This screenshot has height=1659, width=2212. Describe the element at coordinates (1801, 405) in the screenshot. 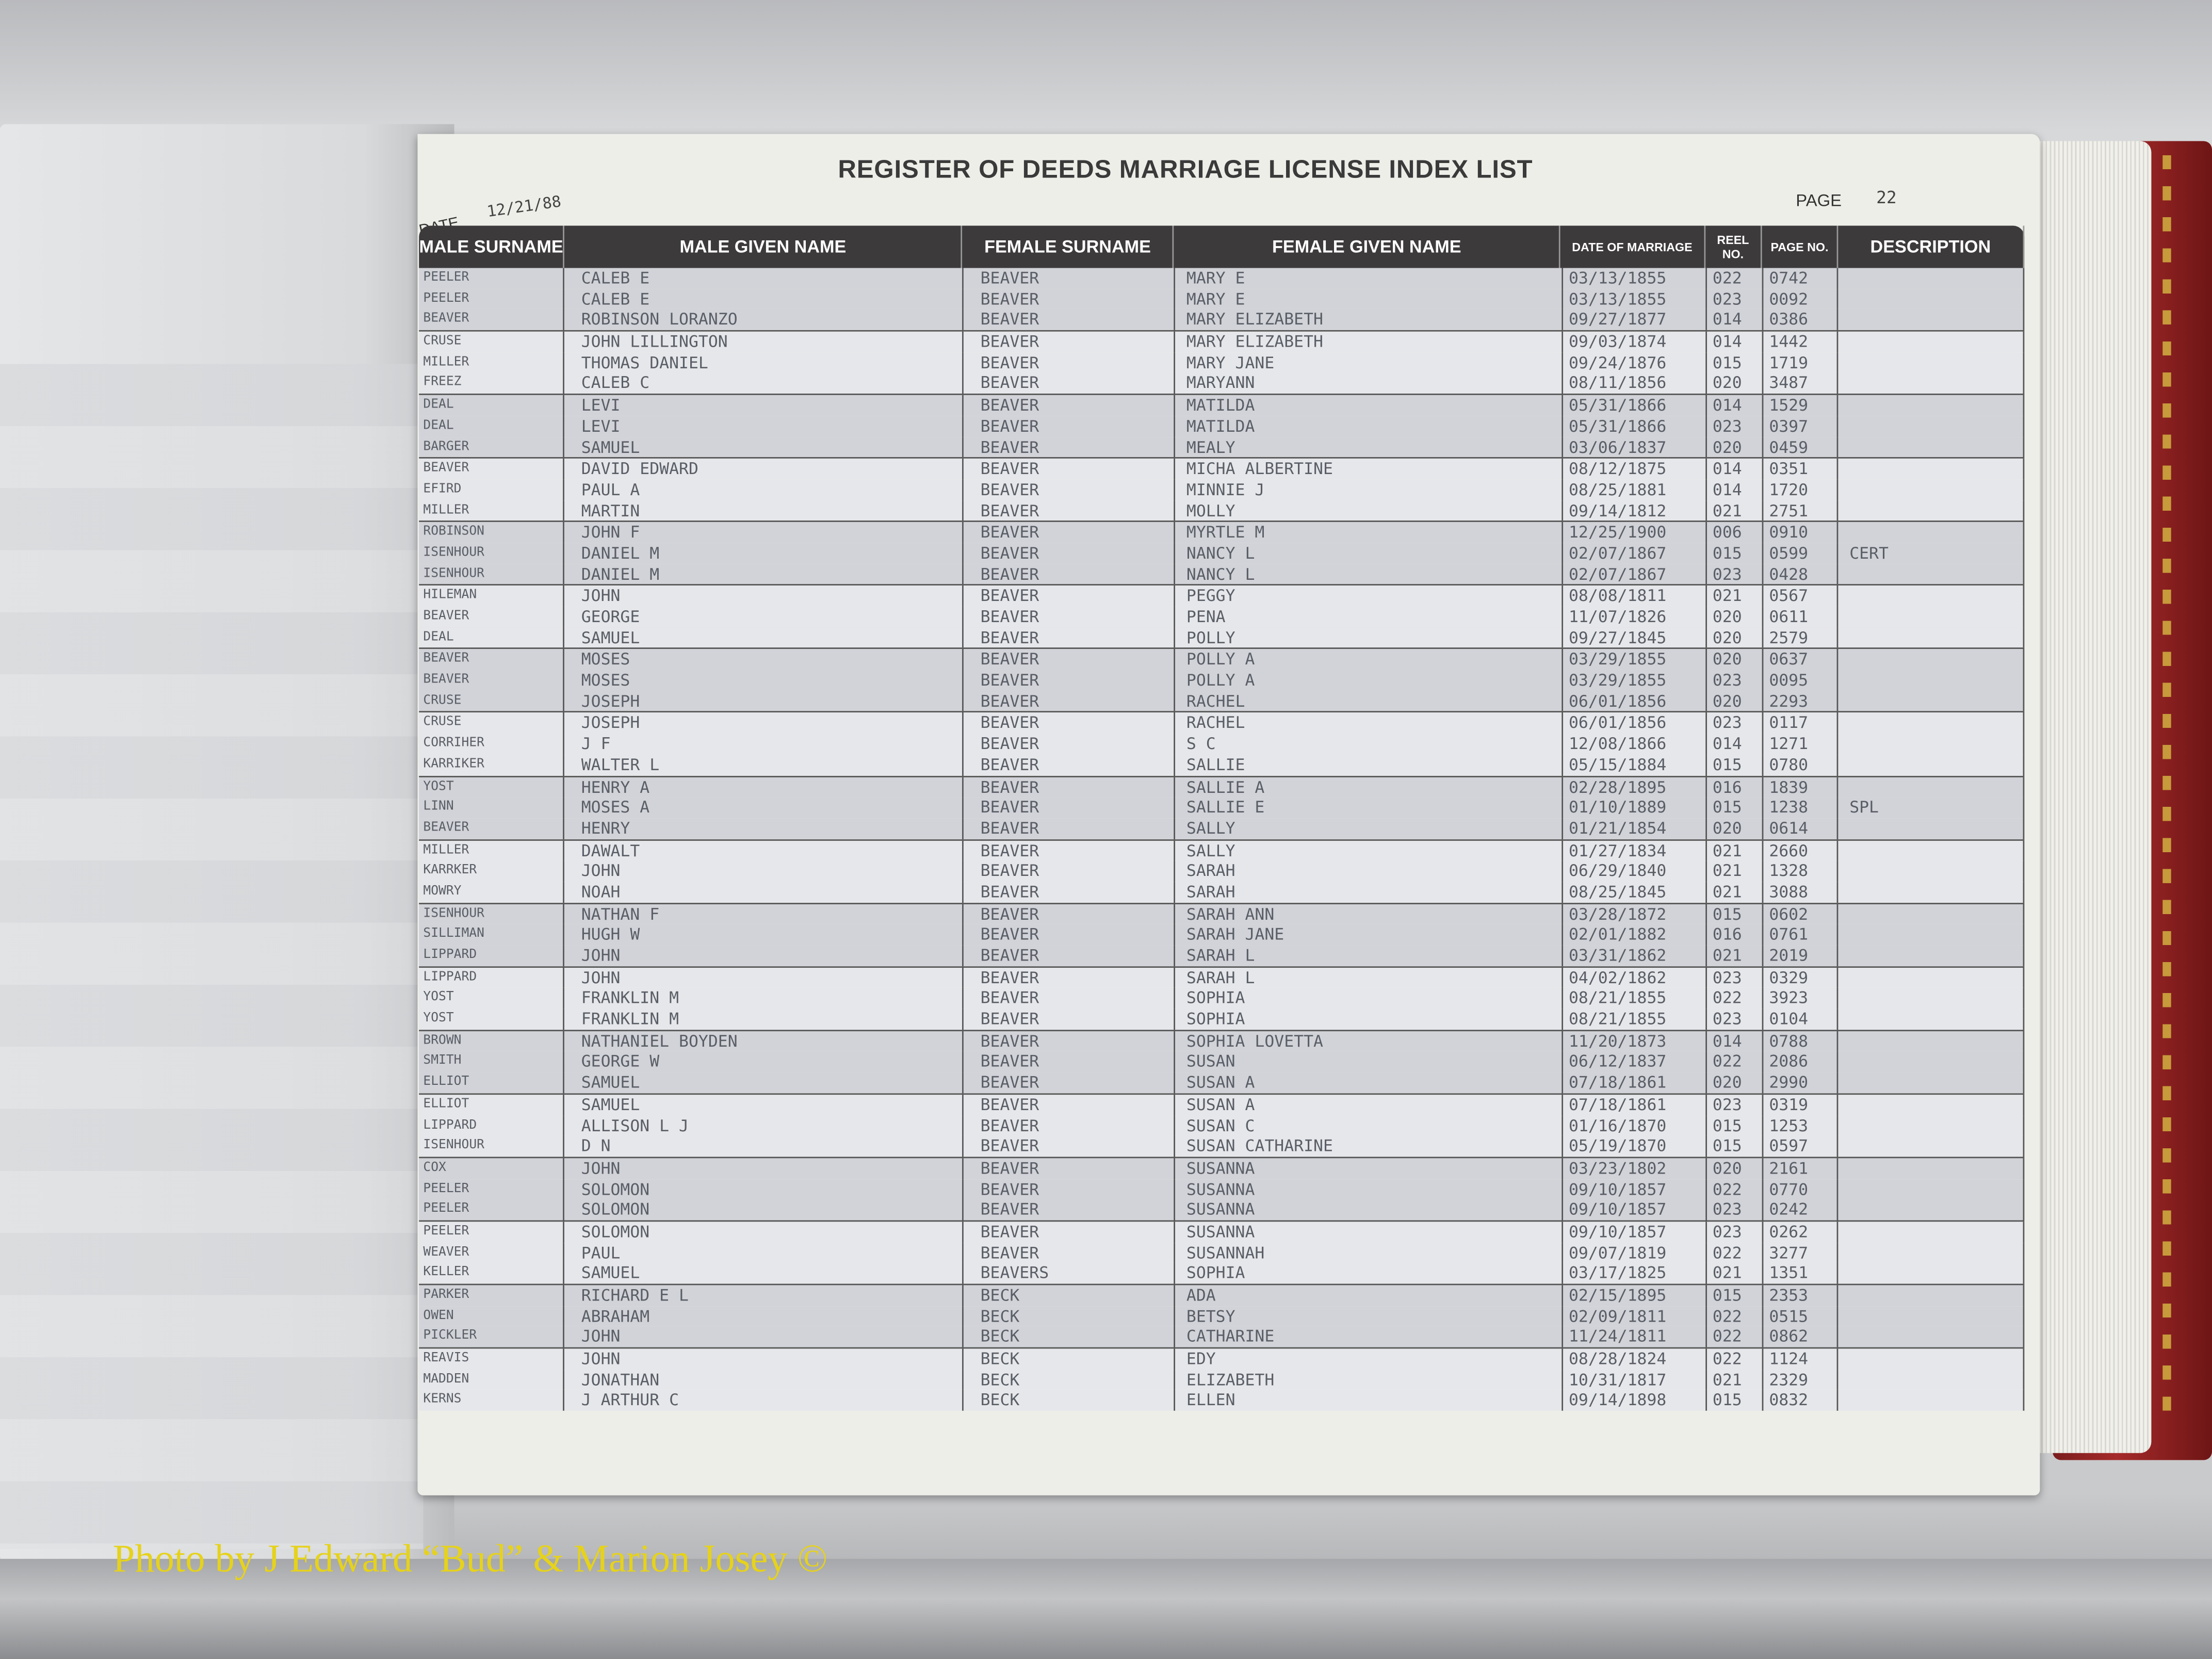

I see `cell-page-no: 1529` at that location.